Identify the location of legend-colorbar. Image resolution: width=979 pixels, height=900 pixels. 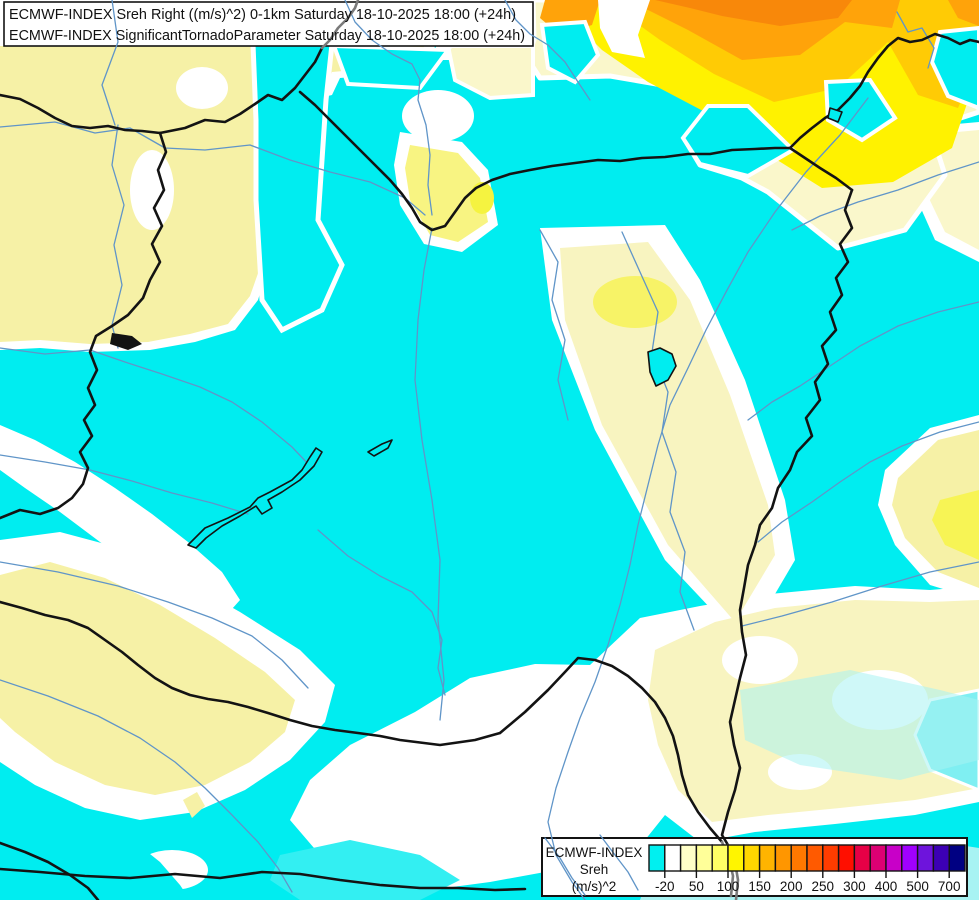
(807, 858).